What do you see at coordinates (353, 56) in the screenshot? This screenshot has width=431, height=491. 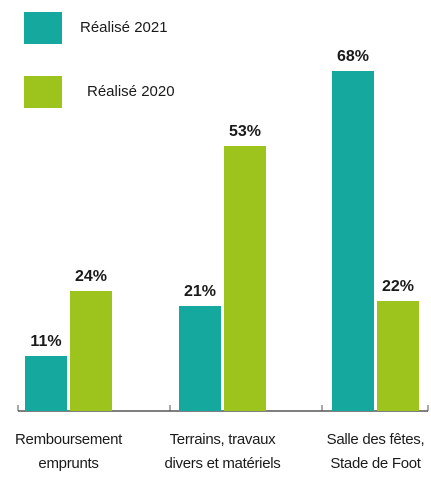 I see `data-label: 68%` at bounding box center [353, 56].